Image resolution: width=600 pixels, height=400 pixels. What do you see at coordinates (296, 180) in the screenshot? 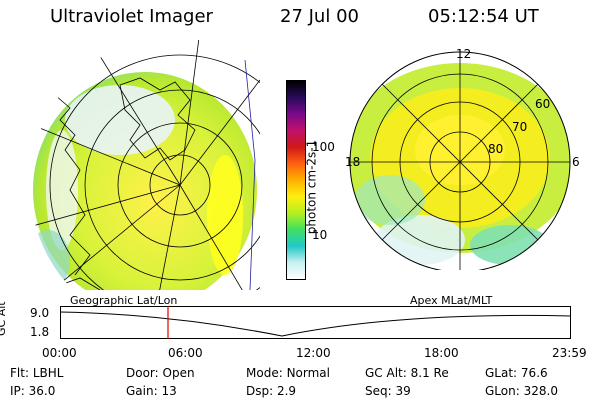
I see `colorbar` at bounding box center [296, 180].